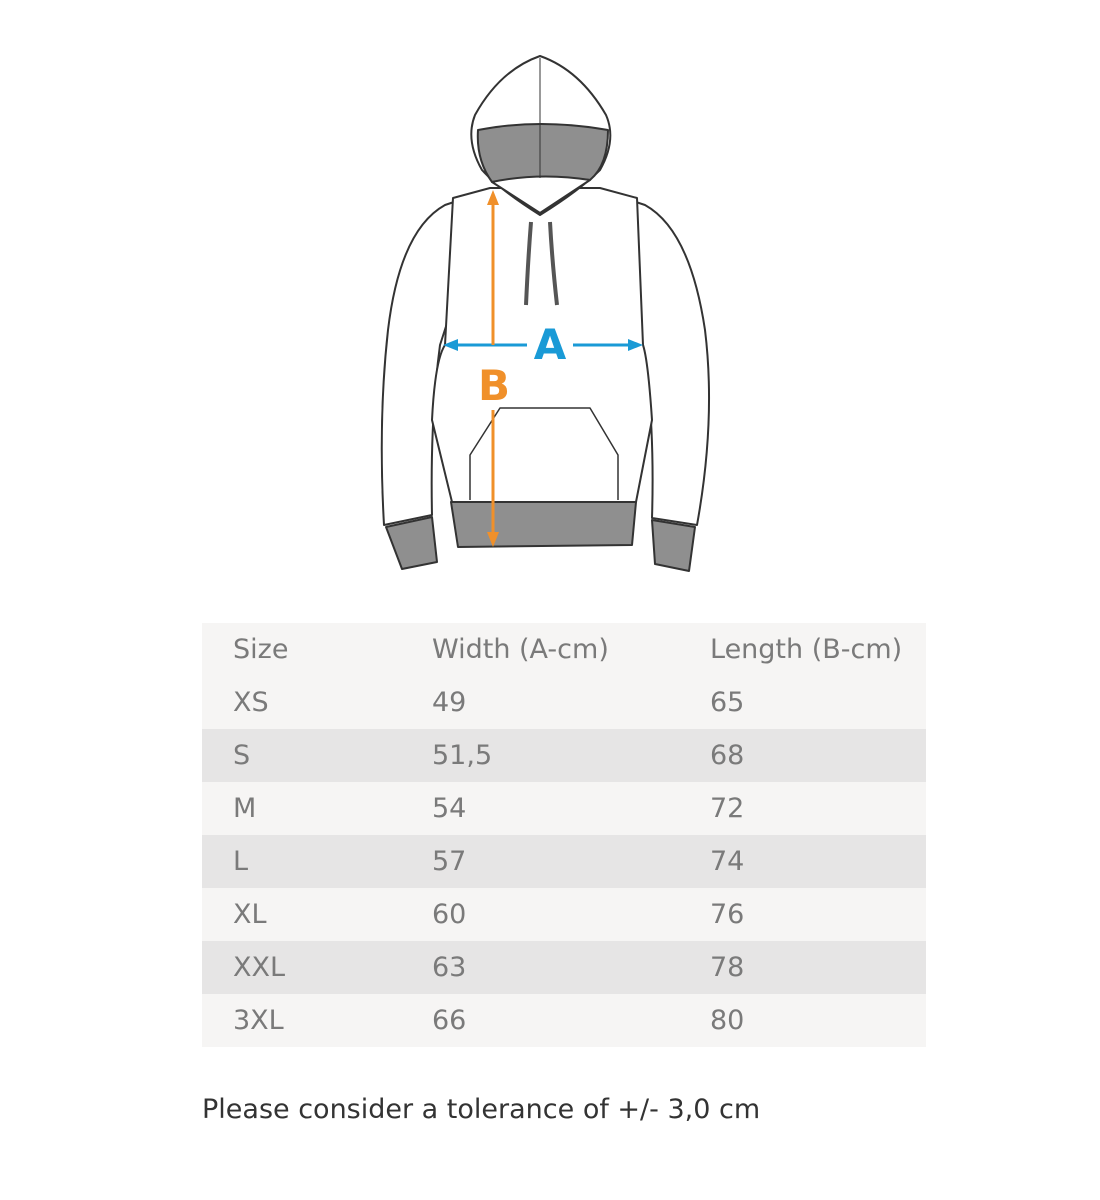 The height and width of the screenshot is (1200, 1100). What do you see at coordinates (242, 755) in the screenshot?
I see `cell-size: S` at bounding box center [242, 755].